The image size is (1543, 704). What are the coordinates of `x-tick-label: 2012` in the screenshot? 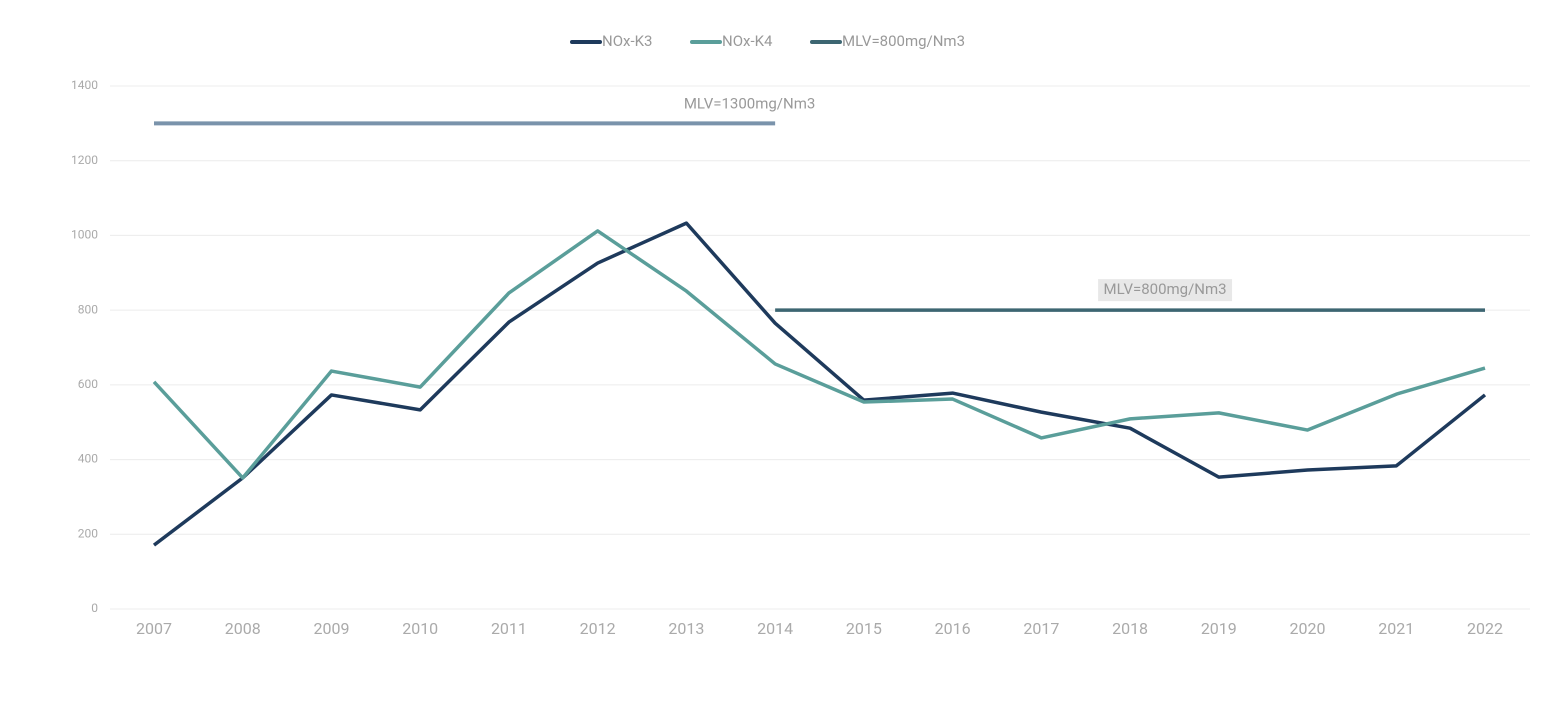 It's located at (598, 628).